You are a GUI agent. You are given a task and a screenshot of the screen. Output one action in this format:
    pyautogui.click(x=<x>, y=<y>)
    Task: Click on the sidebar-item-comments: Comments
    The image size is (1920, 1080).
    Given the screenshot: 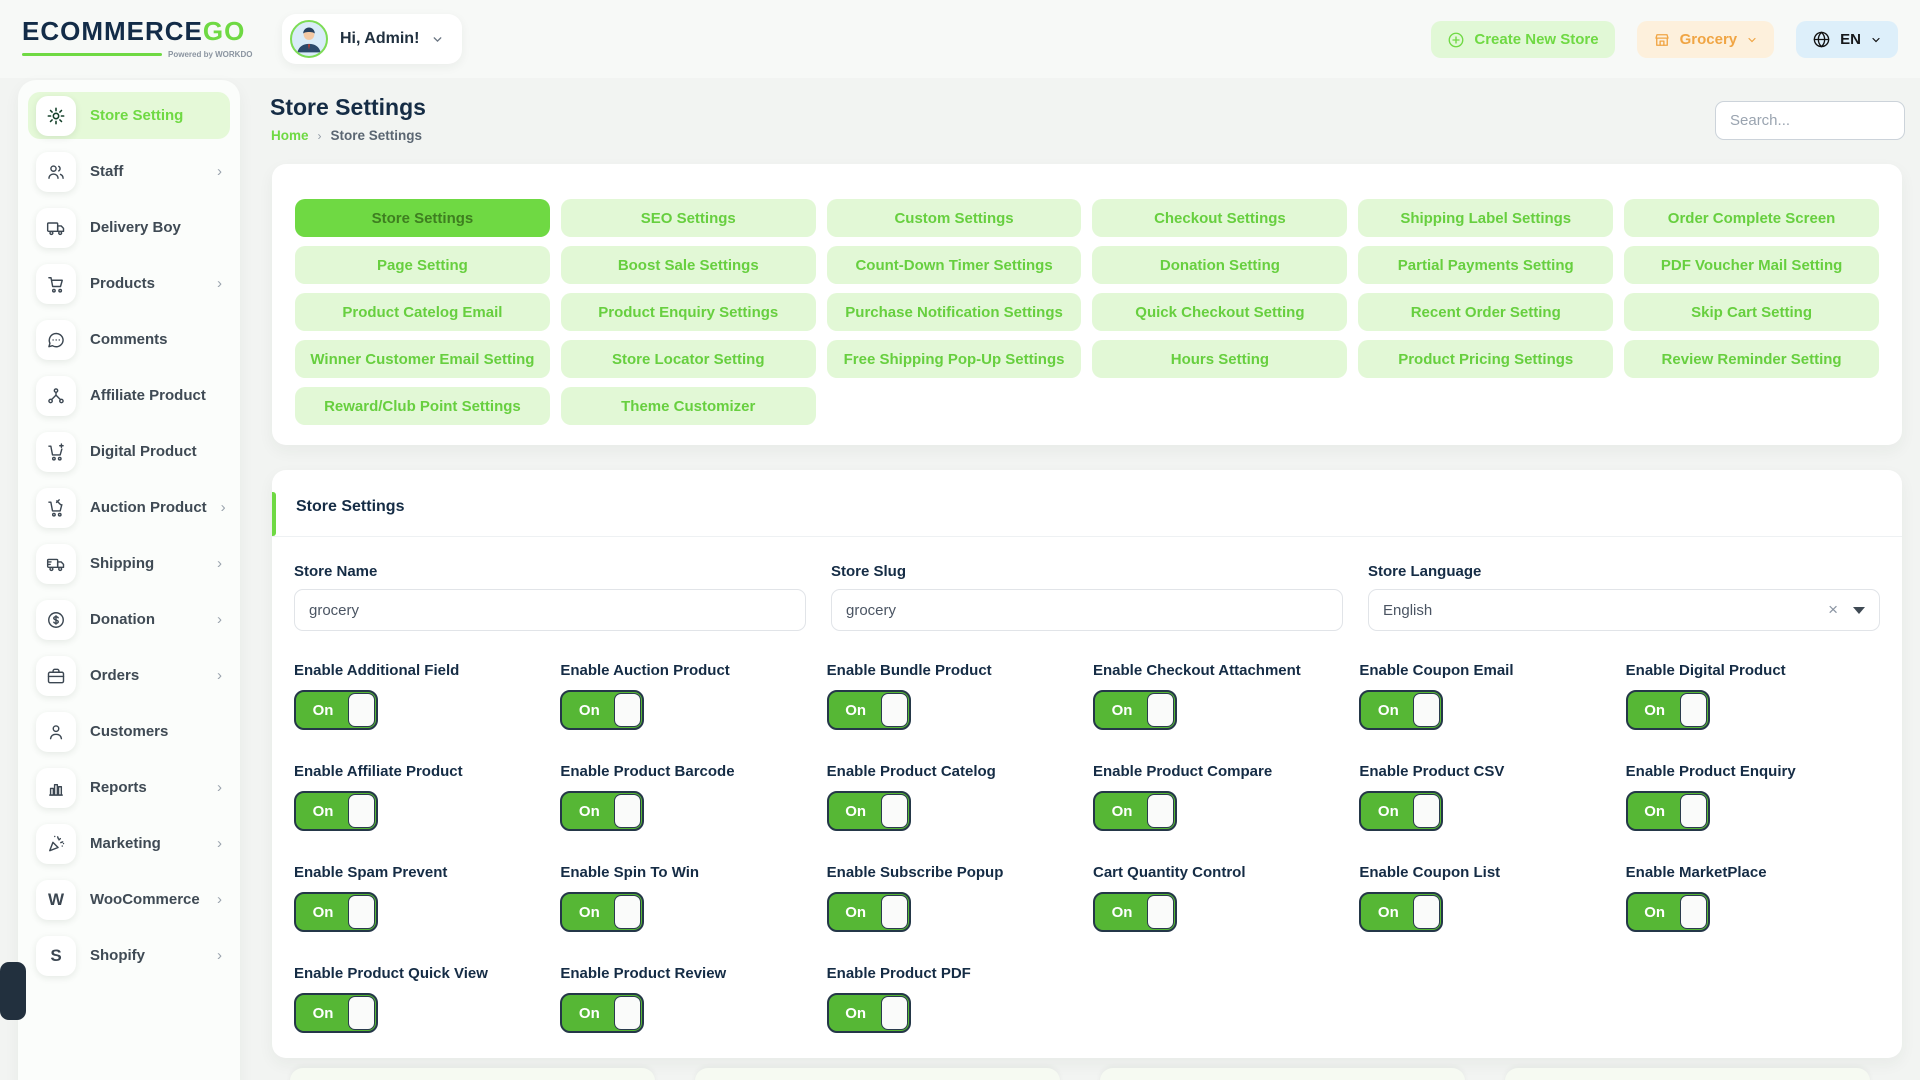 What is the action you would take?
    pyautogui.click(x=129, y=339)
    